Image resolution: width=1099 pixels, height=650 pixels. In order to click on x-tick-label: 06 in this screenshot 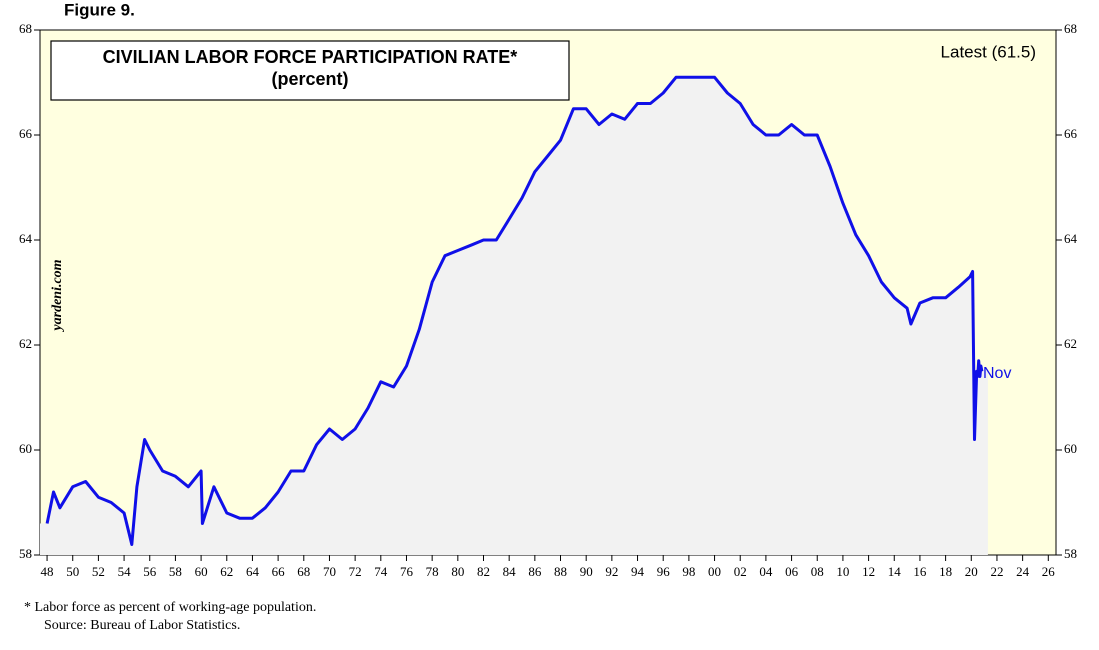, I will do `click(792, 571)`.